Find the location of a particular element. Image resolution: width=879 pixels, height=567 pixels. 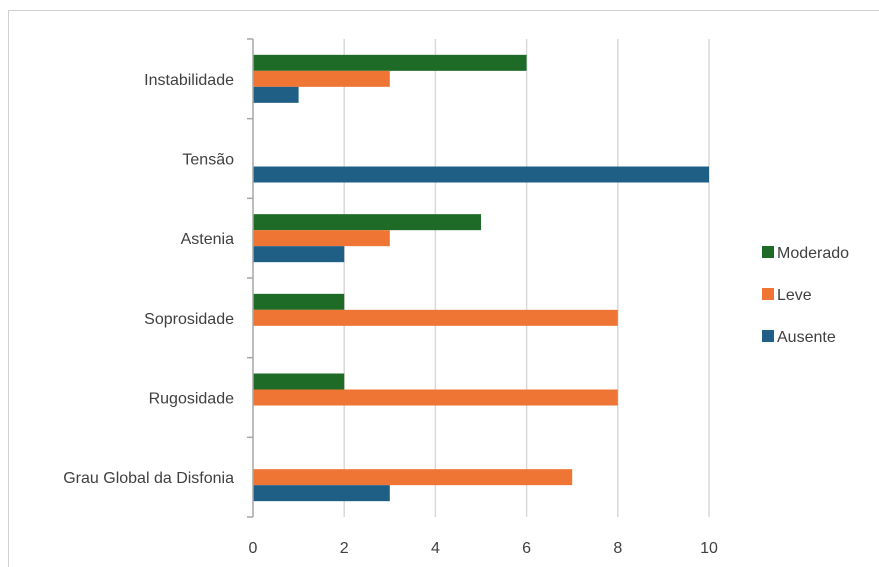

category-label-3: Astenia is located at coordinates (207, 239).